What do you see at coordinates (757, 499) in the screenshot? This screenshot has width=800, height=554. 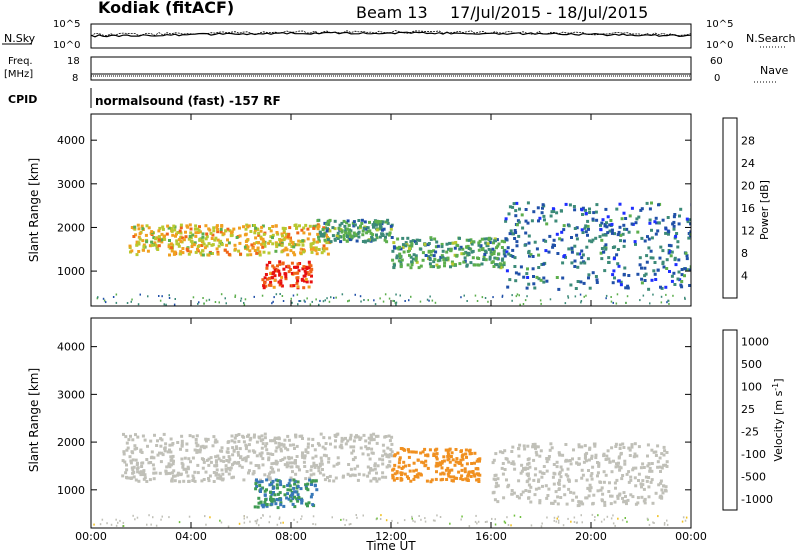 I see `velocity-colorbar-tick-7: -1000` at bounding box center [757, 499].